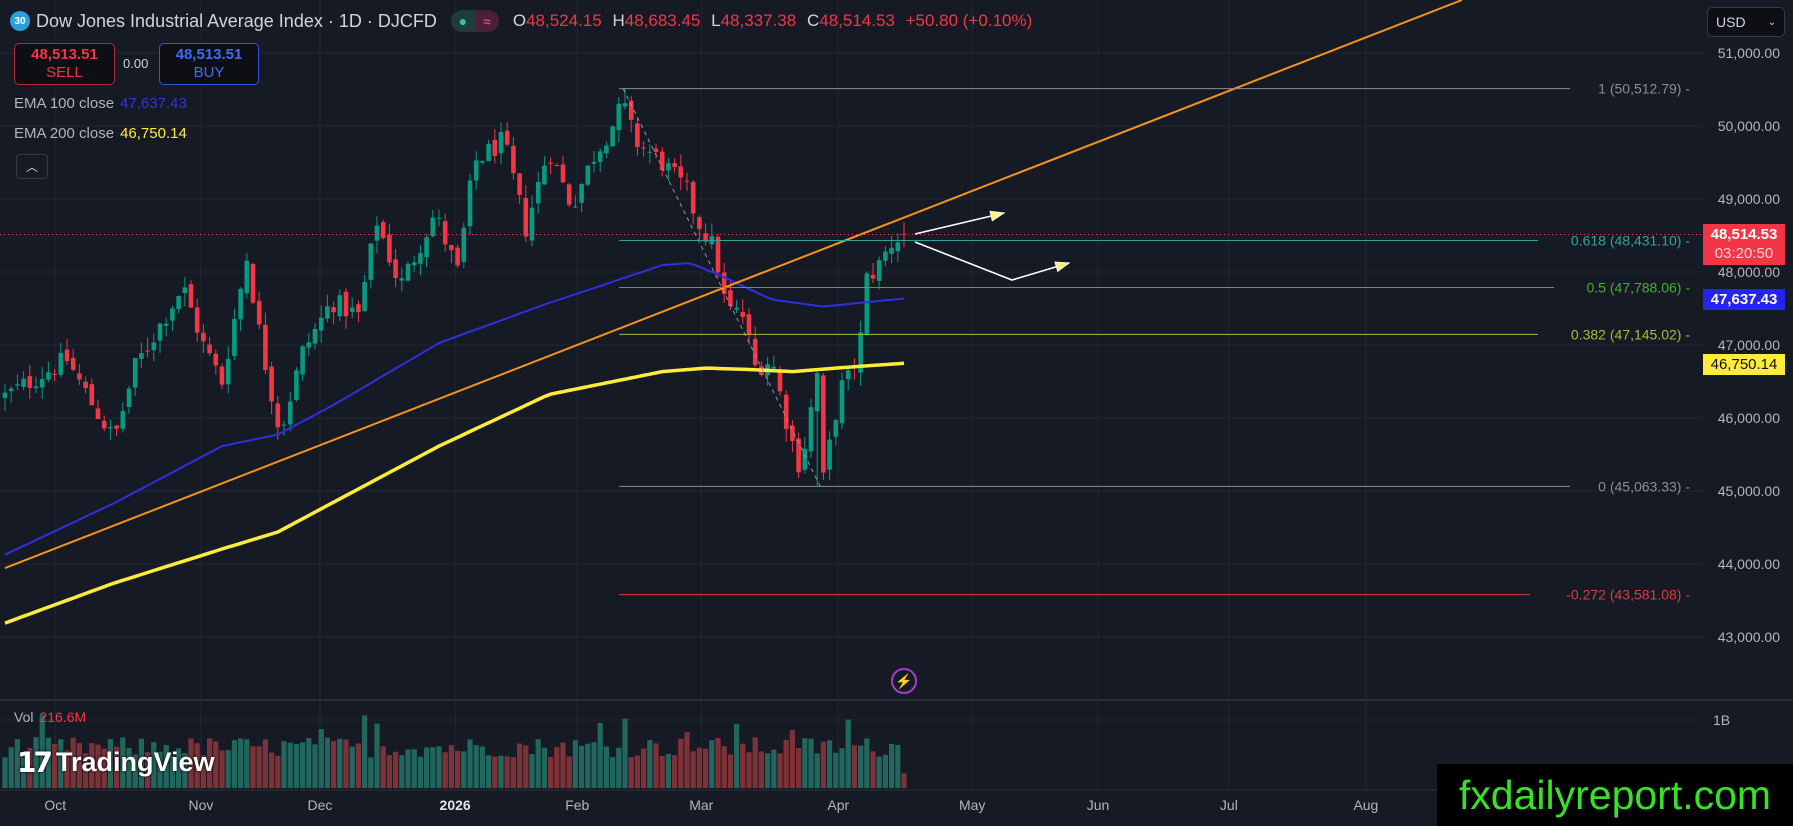 The image size is (1793, 826). I want to click on tradingview-logo: 𝟭𝟳 TradingView, so click(116, 762).